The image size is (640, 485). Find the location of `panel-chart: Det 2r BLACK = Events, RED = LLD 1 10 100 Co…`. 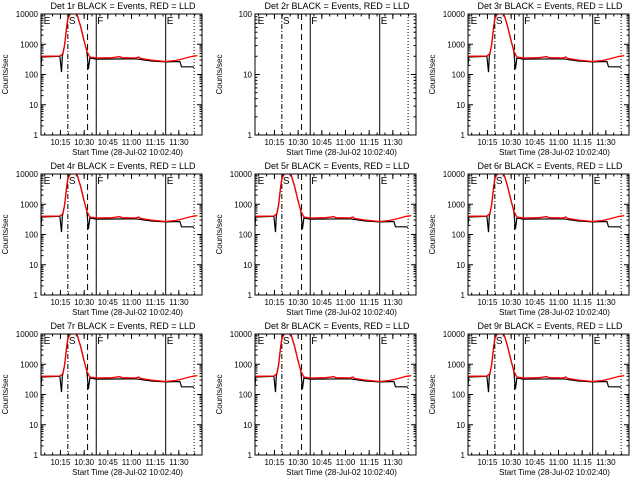

panel-chart: Det 2r BLACK = Events, RED = LLD 1 10 100 Co… is located at coordinates (315, 79).